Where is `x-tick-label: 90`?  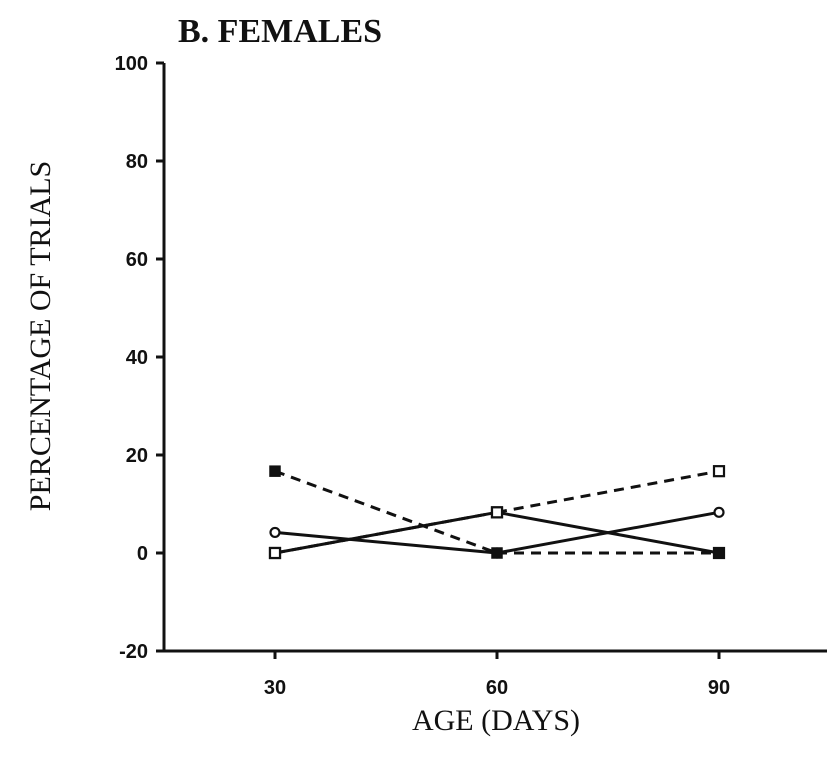 x-tick-label: 90 is located at coordinates (719, 688).